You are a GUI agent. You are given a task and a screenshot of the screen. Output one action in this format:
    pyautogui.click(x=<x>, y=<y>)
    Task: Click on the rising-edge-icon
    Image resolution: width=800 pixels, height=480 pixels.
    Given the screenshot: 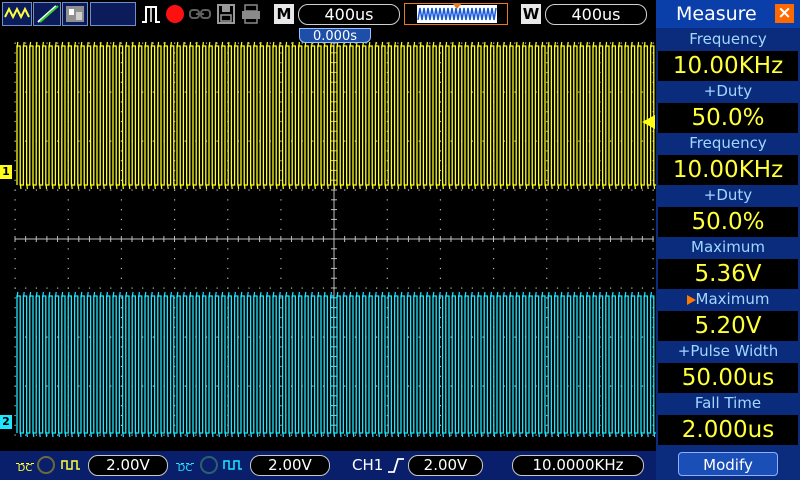 What is the action you would take?
    pyautogui.click(x=396, y=465)
    